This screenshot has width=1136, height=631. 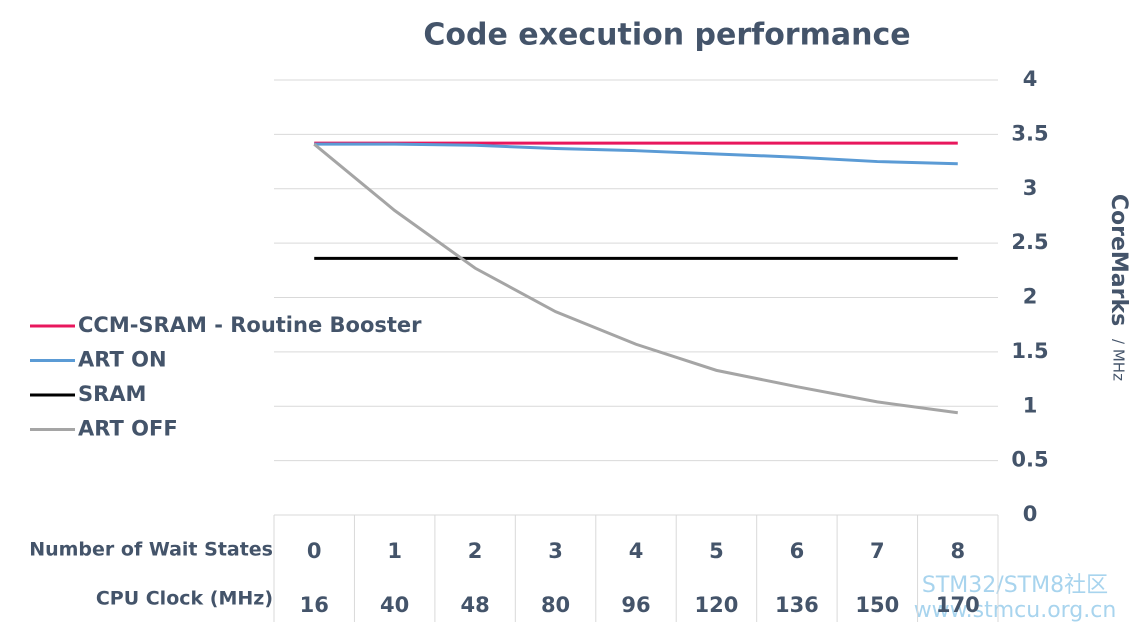 I want to click on y-label: CoreMarks, so click(x=1118, y=260).